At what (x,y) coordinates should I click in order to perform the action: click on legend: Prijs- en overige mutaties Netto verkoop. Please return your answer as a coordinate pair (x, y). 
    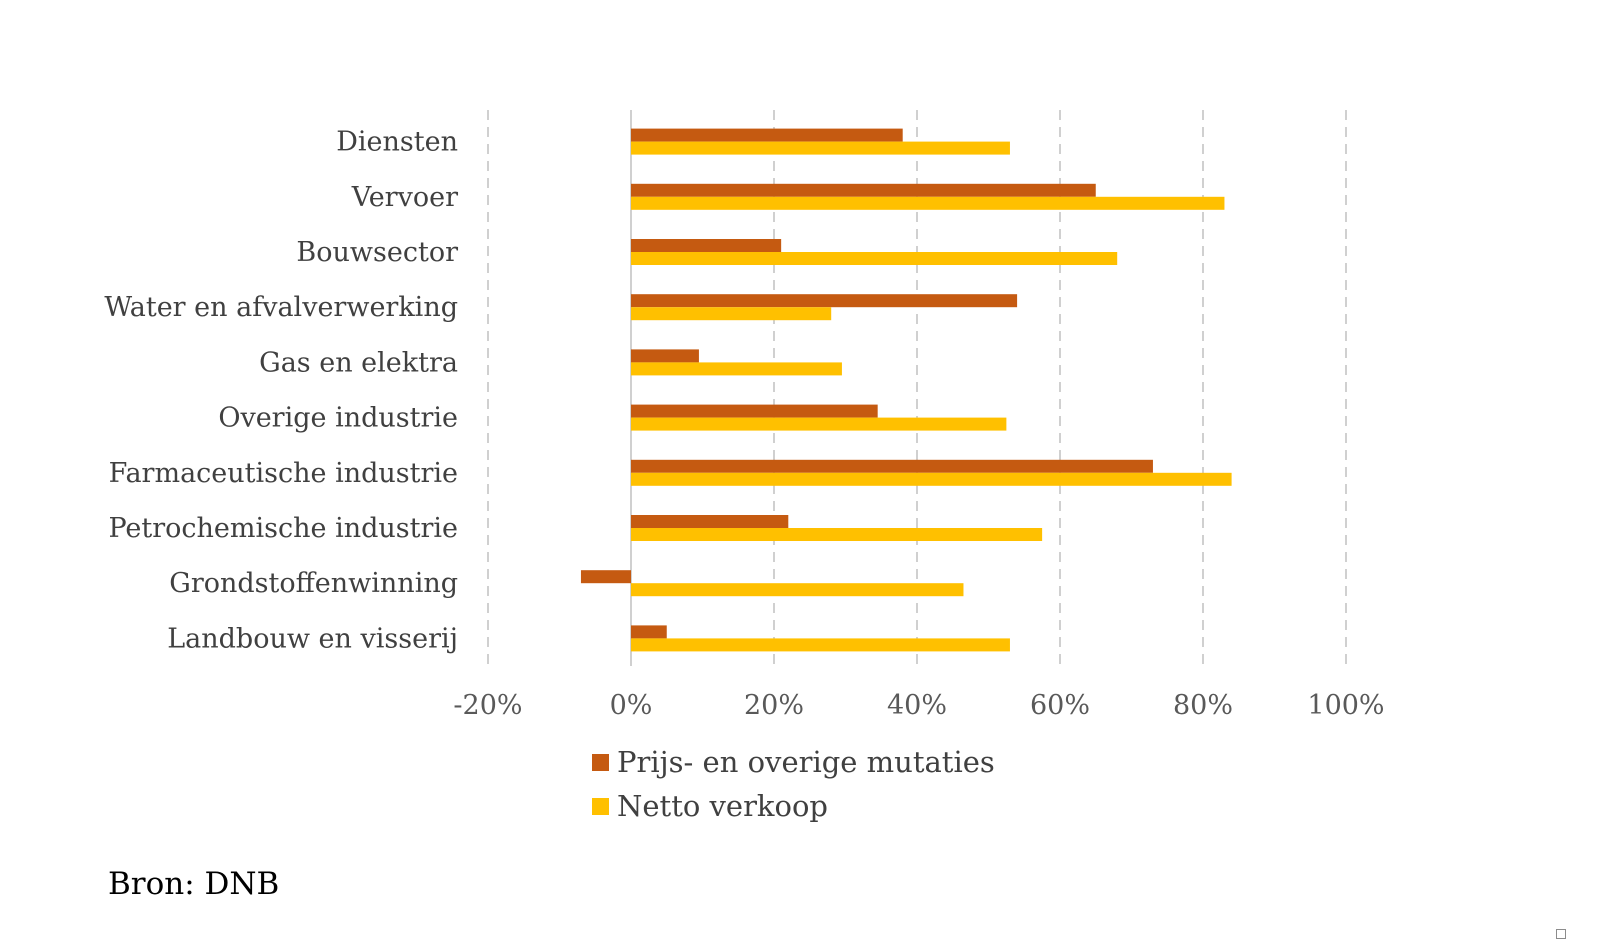
    Looking at the image, I should click on (793, 784).